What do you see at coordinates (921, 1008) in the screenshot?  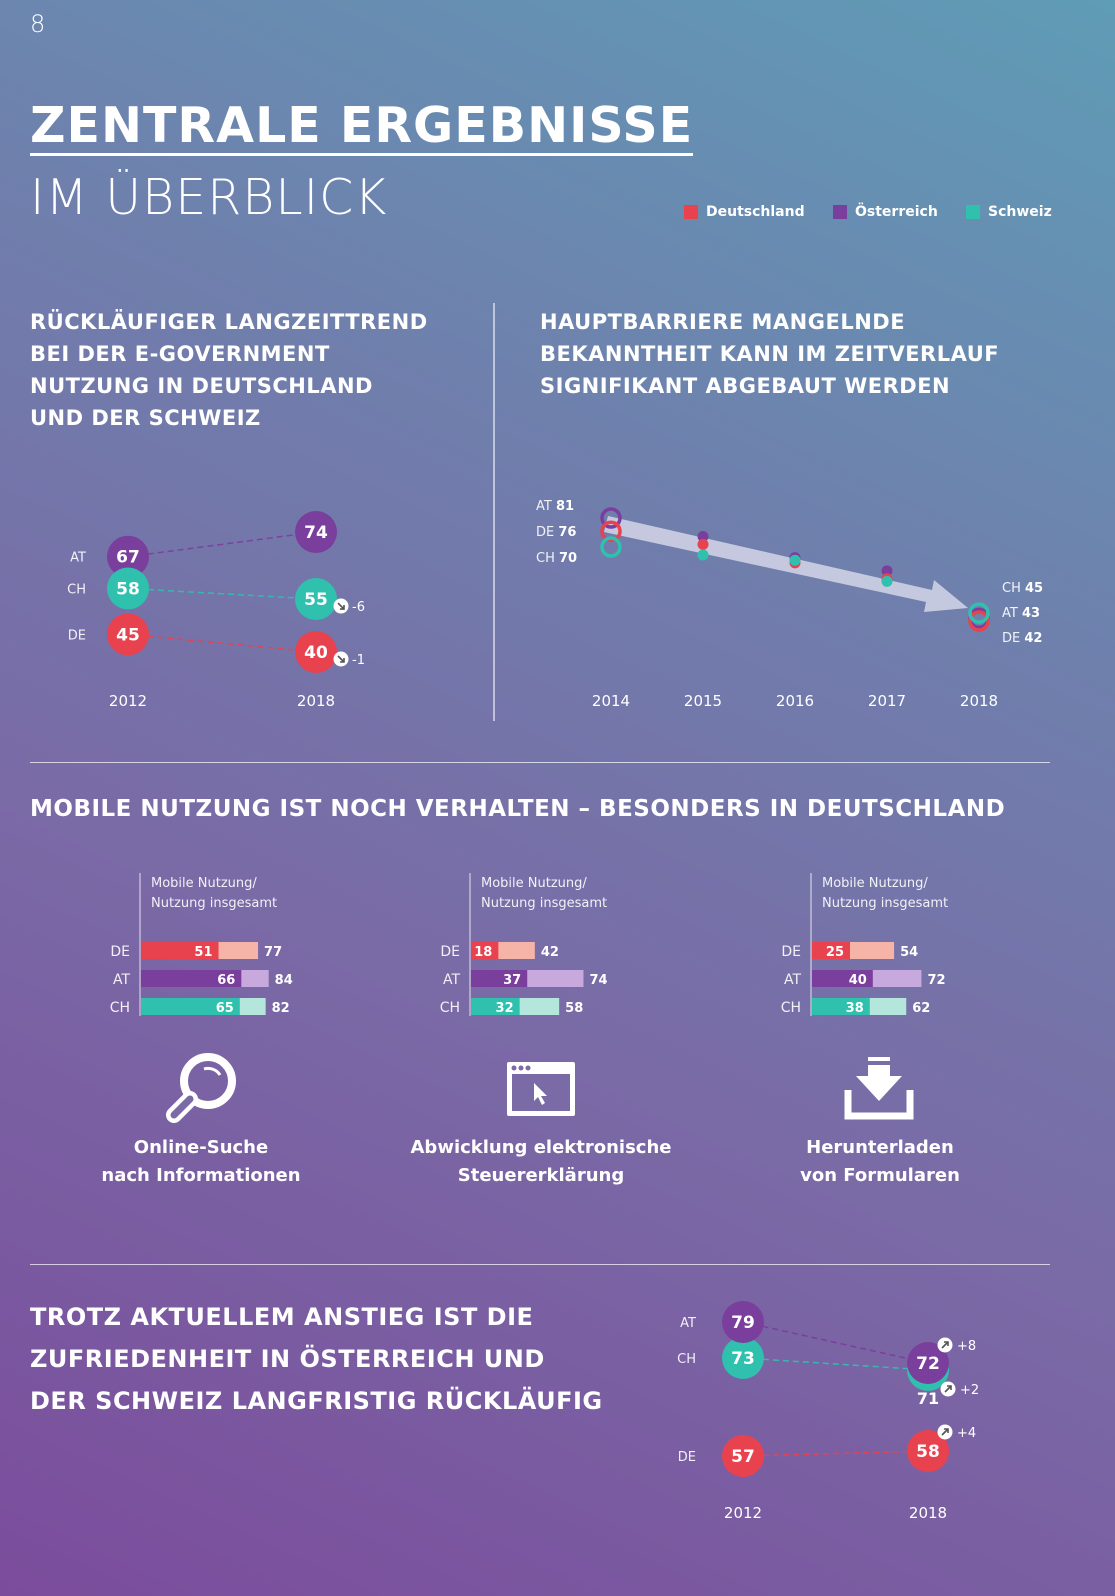 I see `bar-total-value: 62` at bounding box center [921, 1008].